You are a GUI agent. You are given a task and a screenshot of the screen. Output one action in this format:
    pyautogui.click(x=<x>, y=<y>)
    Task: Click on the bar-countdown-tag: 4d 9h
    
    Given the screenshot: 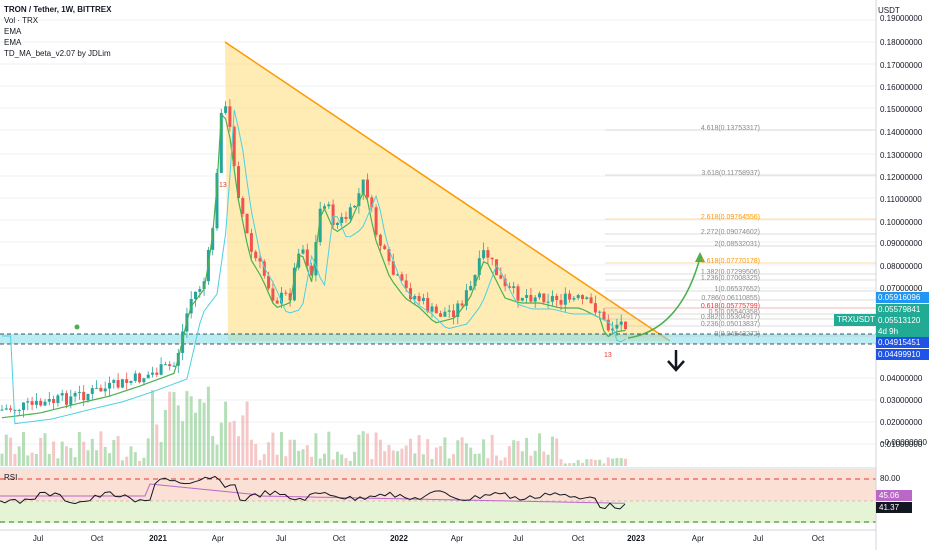 What is the action you would take?
    pyautogui.click(x=902, y=331)
    